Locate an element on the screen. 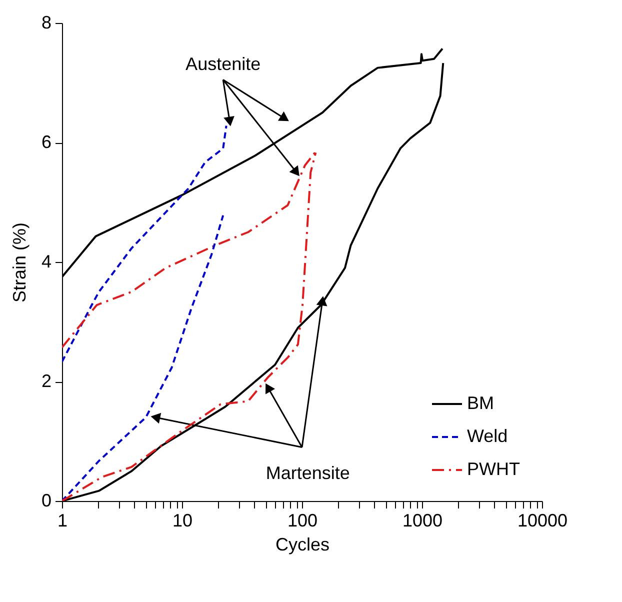  y-tick-label: 4 is located at coordinates (46, 262).